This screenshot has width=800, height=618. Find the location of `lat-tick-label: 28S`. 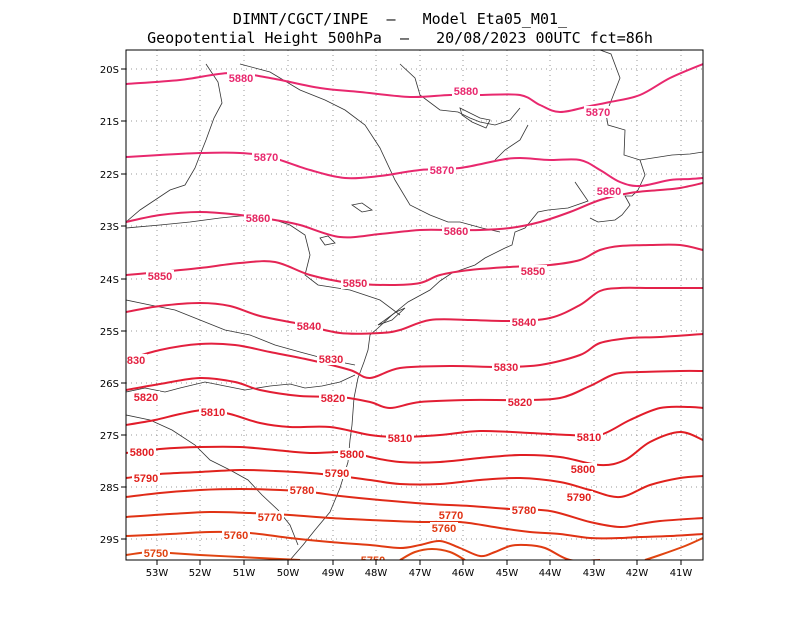

lat-tick-label: 28S is located at coordinates (109, 488).